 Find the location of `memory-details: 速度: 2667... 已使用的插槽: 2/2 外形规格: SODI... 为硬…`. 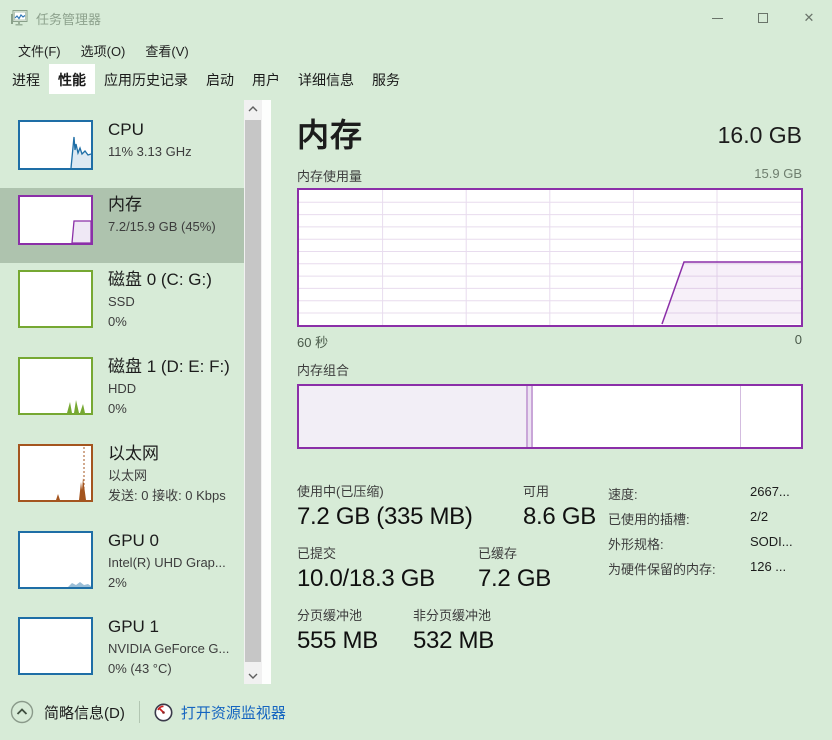

memory-details: 速度: 2667... 已使用的插槽: 2/2 外形规格: SODI... 为硬… is located at coordinates (700, 534).